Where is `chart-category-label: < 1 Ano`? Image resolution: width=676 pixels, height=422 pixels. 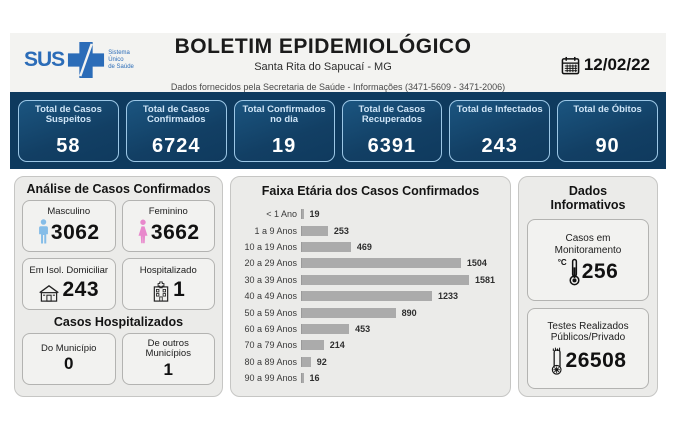
chart-category-label: < 1 Ano is located at coordinates (281, 214).